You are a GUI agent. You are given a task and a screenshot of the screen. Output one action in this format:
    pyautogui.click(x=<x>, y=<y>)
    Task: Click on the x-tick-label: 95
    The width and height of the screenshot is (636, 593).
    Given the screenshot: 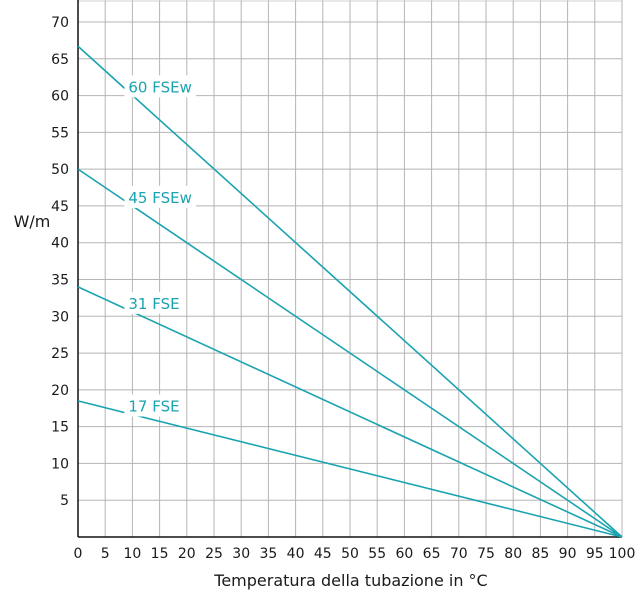 What is the action you would take?
    pyautogui.click(x=595, y=554)
    